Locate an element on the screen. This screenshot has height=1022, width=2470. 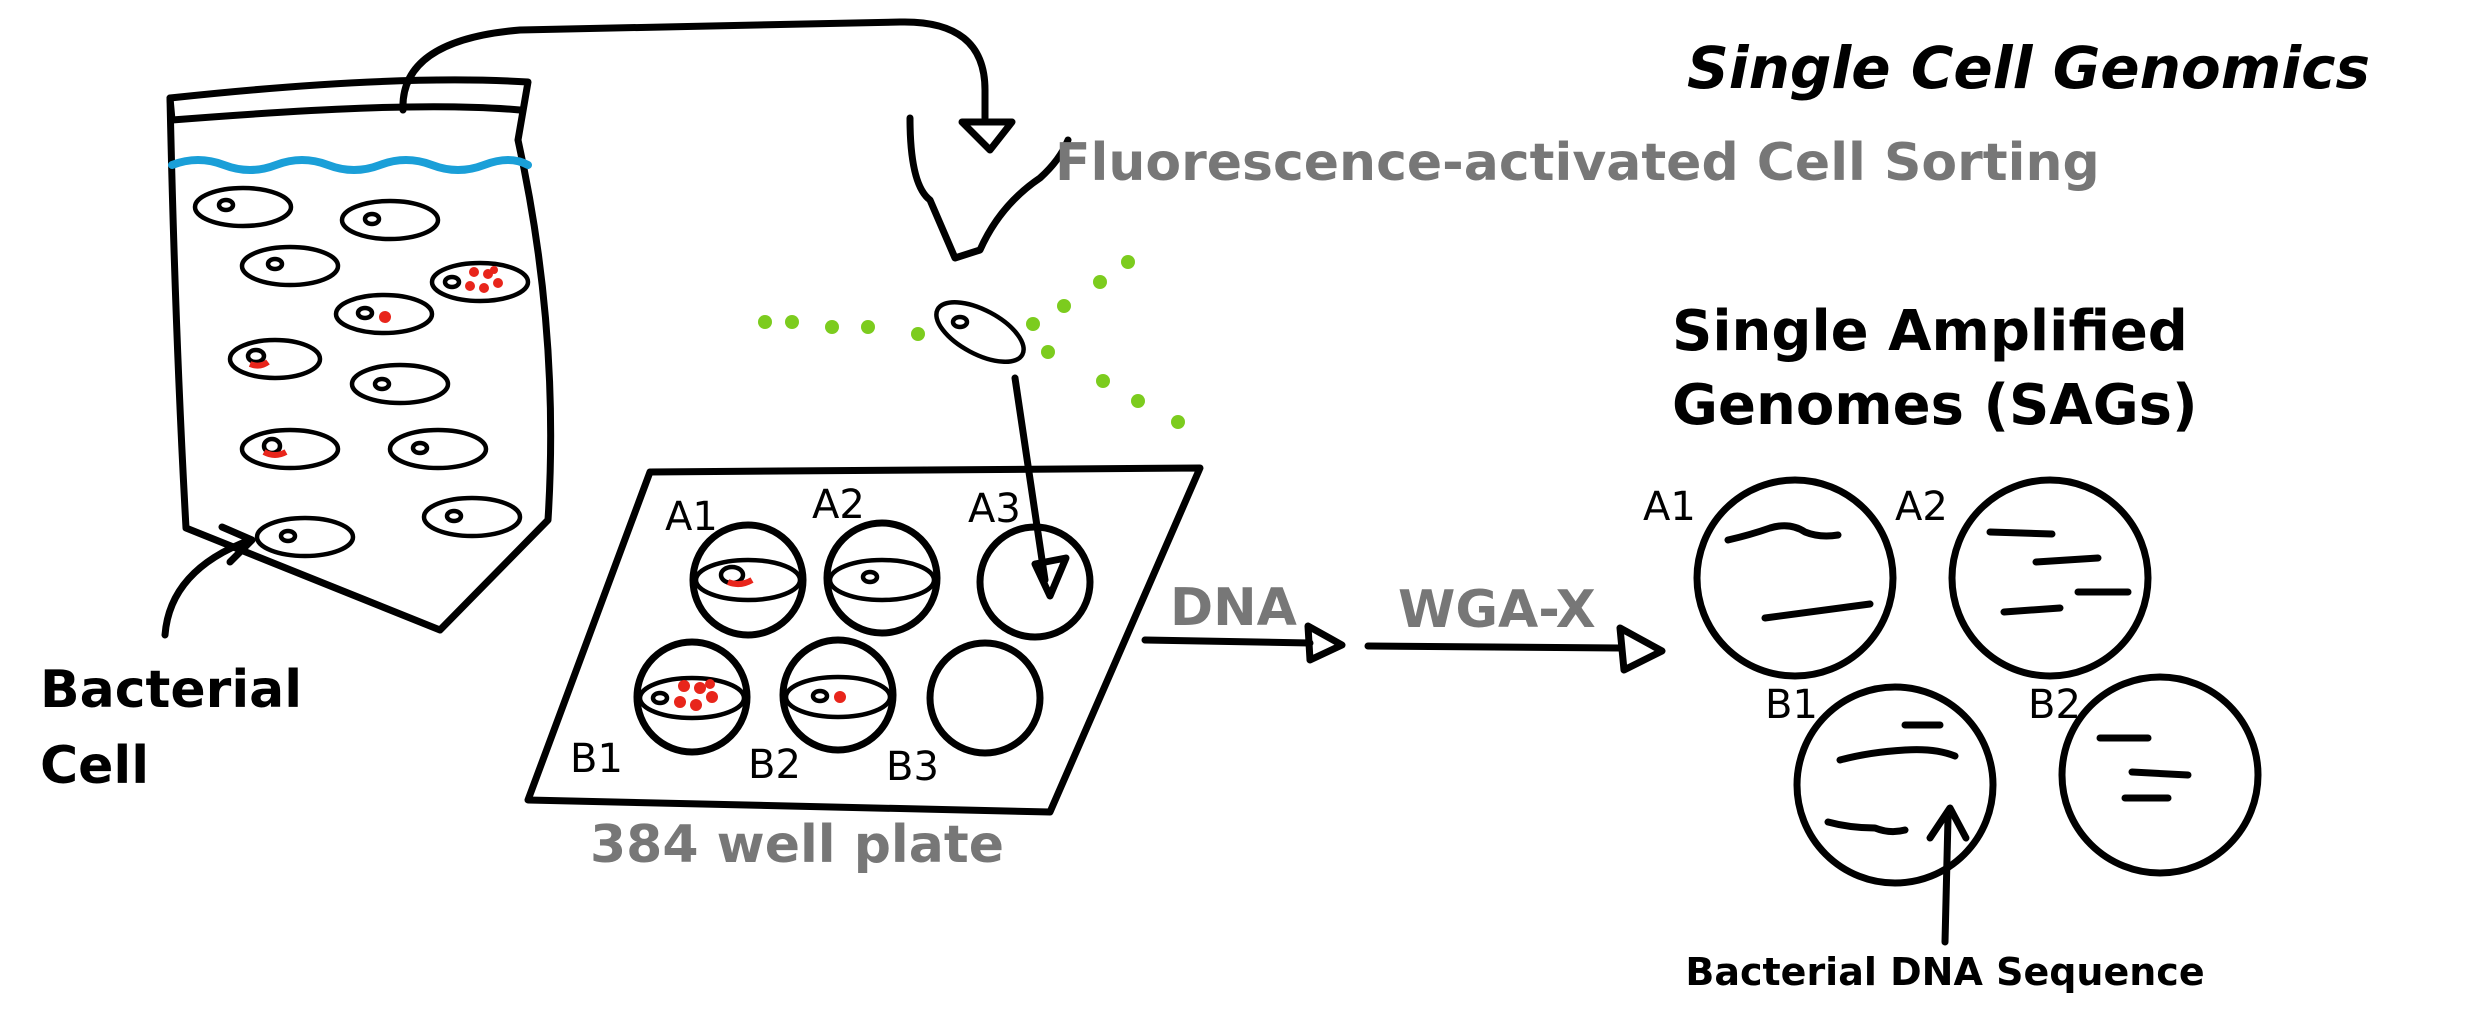
laser-beam-dots is located at coordinates (971, 342).